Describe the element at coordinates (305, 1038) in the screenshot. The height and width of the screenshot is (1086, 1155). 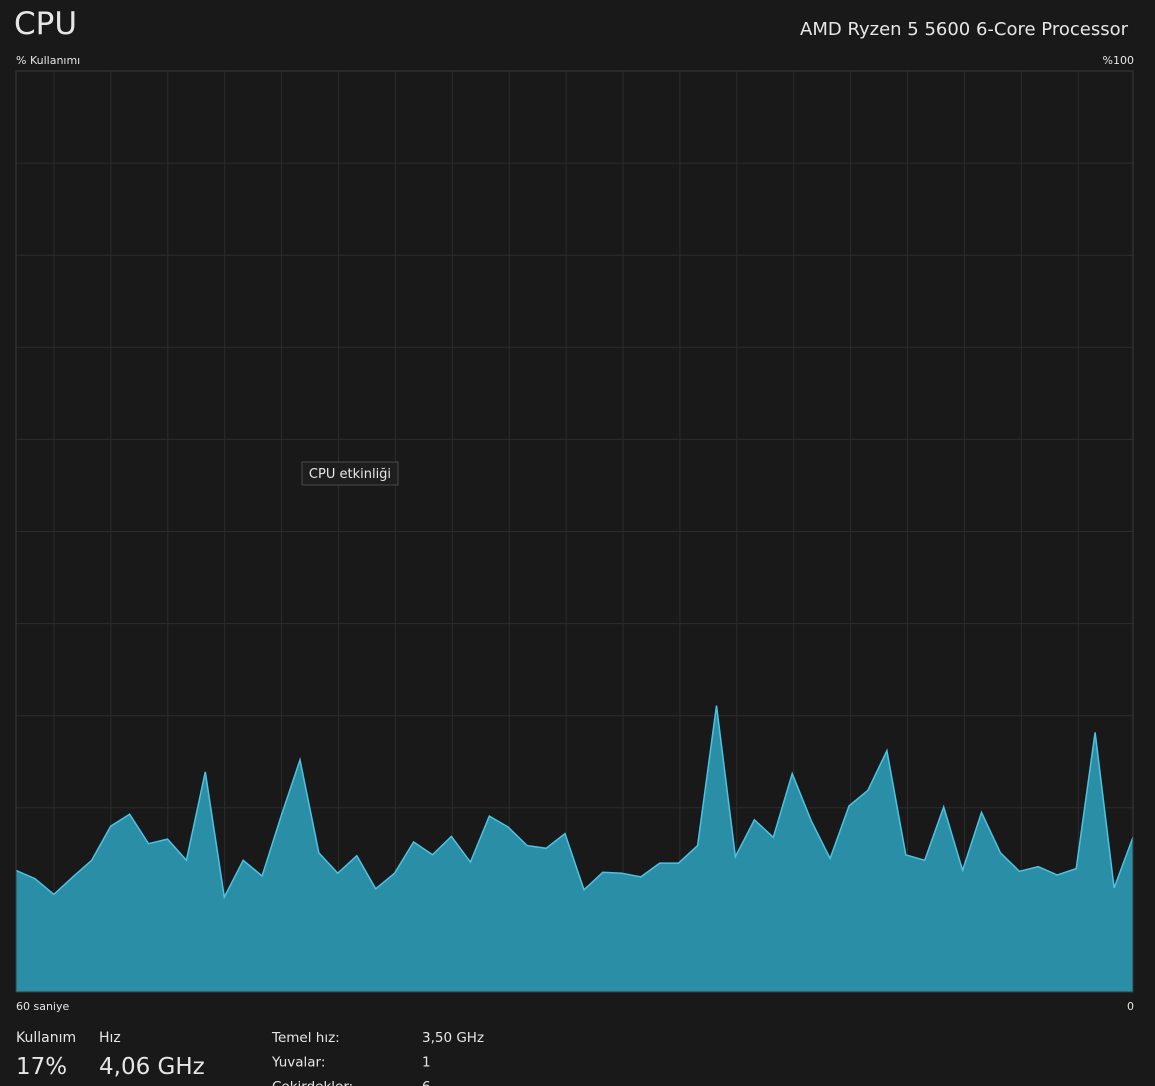
I see `detail-label: Temel hız:` at that location.